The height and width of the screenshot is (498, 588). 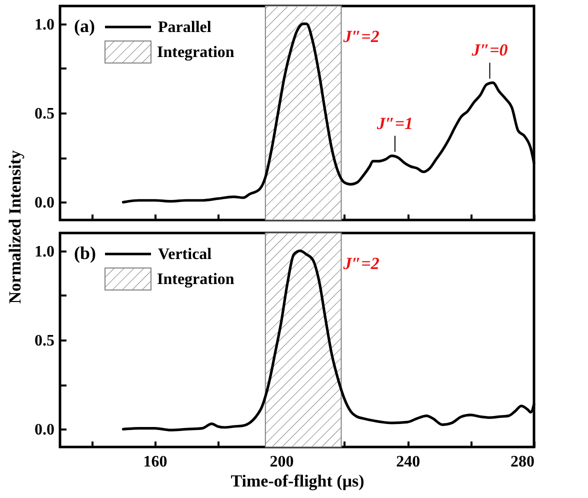 What do you see at coordinates (522, 462) in the screenshot?
I see `x-tick-label: 280` at bounding box center [522, 462].